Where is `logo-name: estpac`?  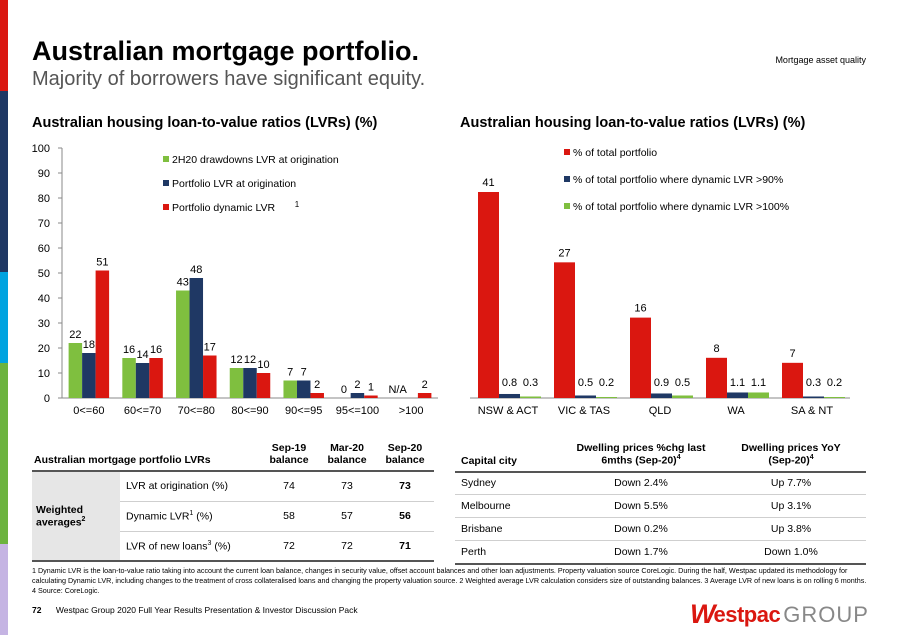 logo-name: estpac is located at coordinates (747, 614).